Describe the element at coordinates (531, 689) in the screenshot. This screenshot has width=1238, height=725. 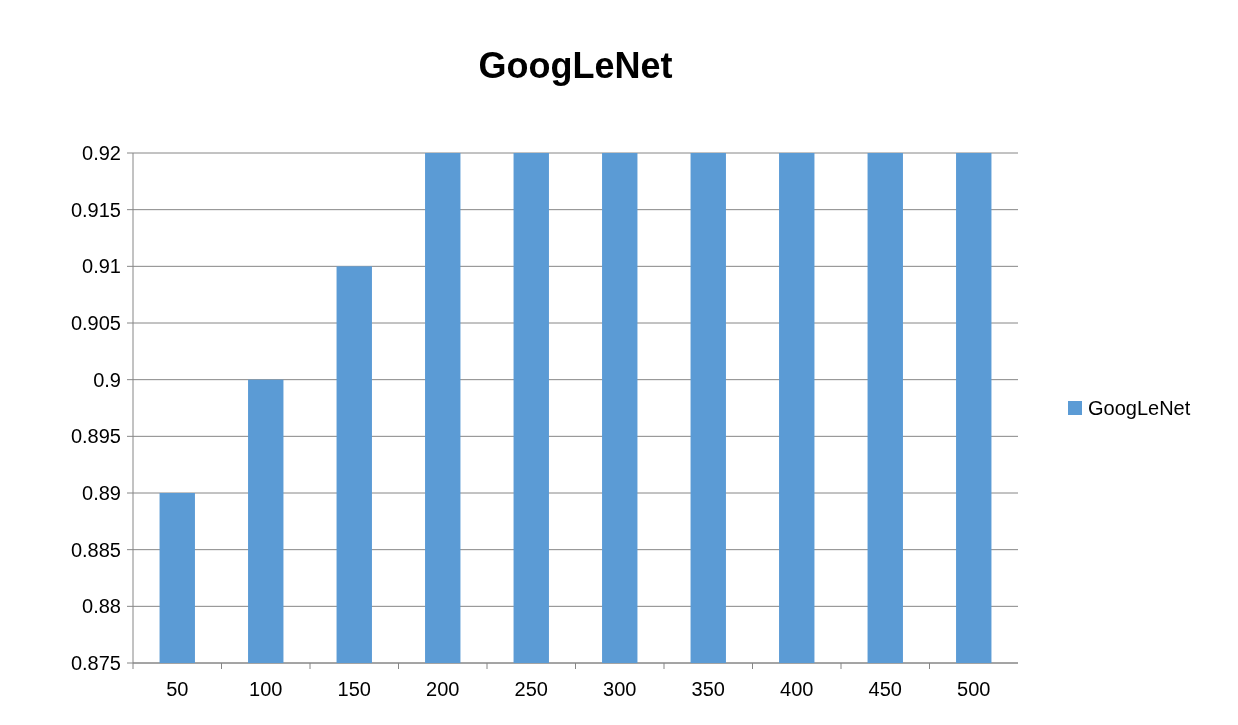
I see `x-tick-label: 250` at that location.